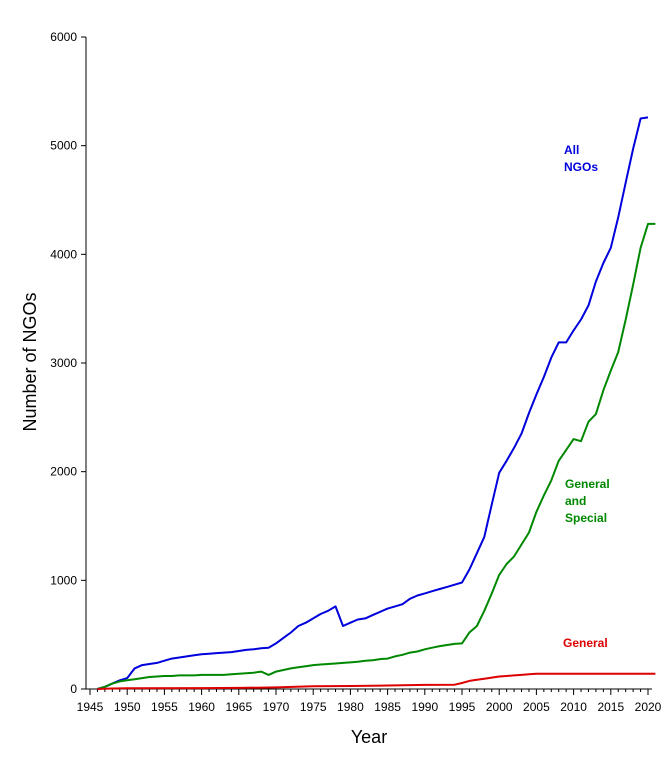 The width and height of the screenshot is (669, 760). I want to click on y-tick-label: 3000, so click(63, 363).